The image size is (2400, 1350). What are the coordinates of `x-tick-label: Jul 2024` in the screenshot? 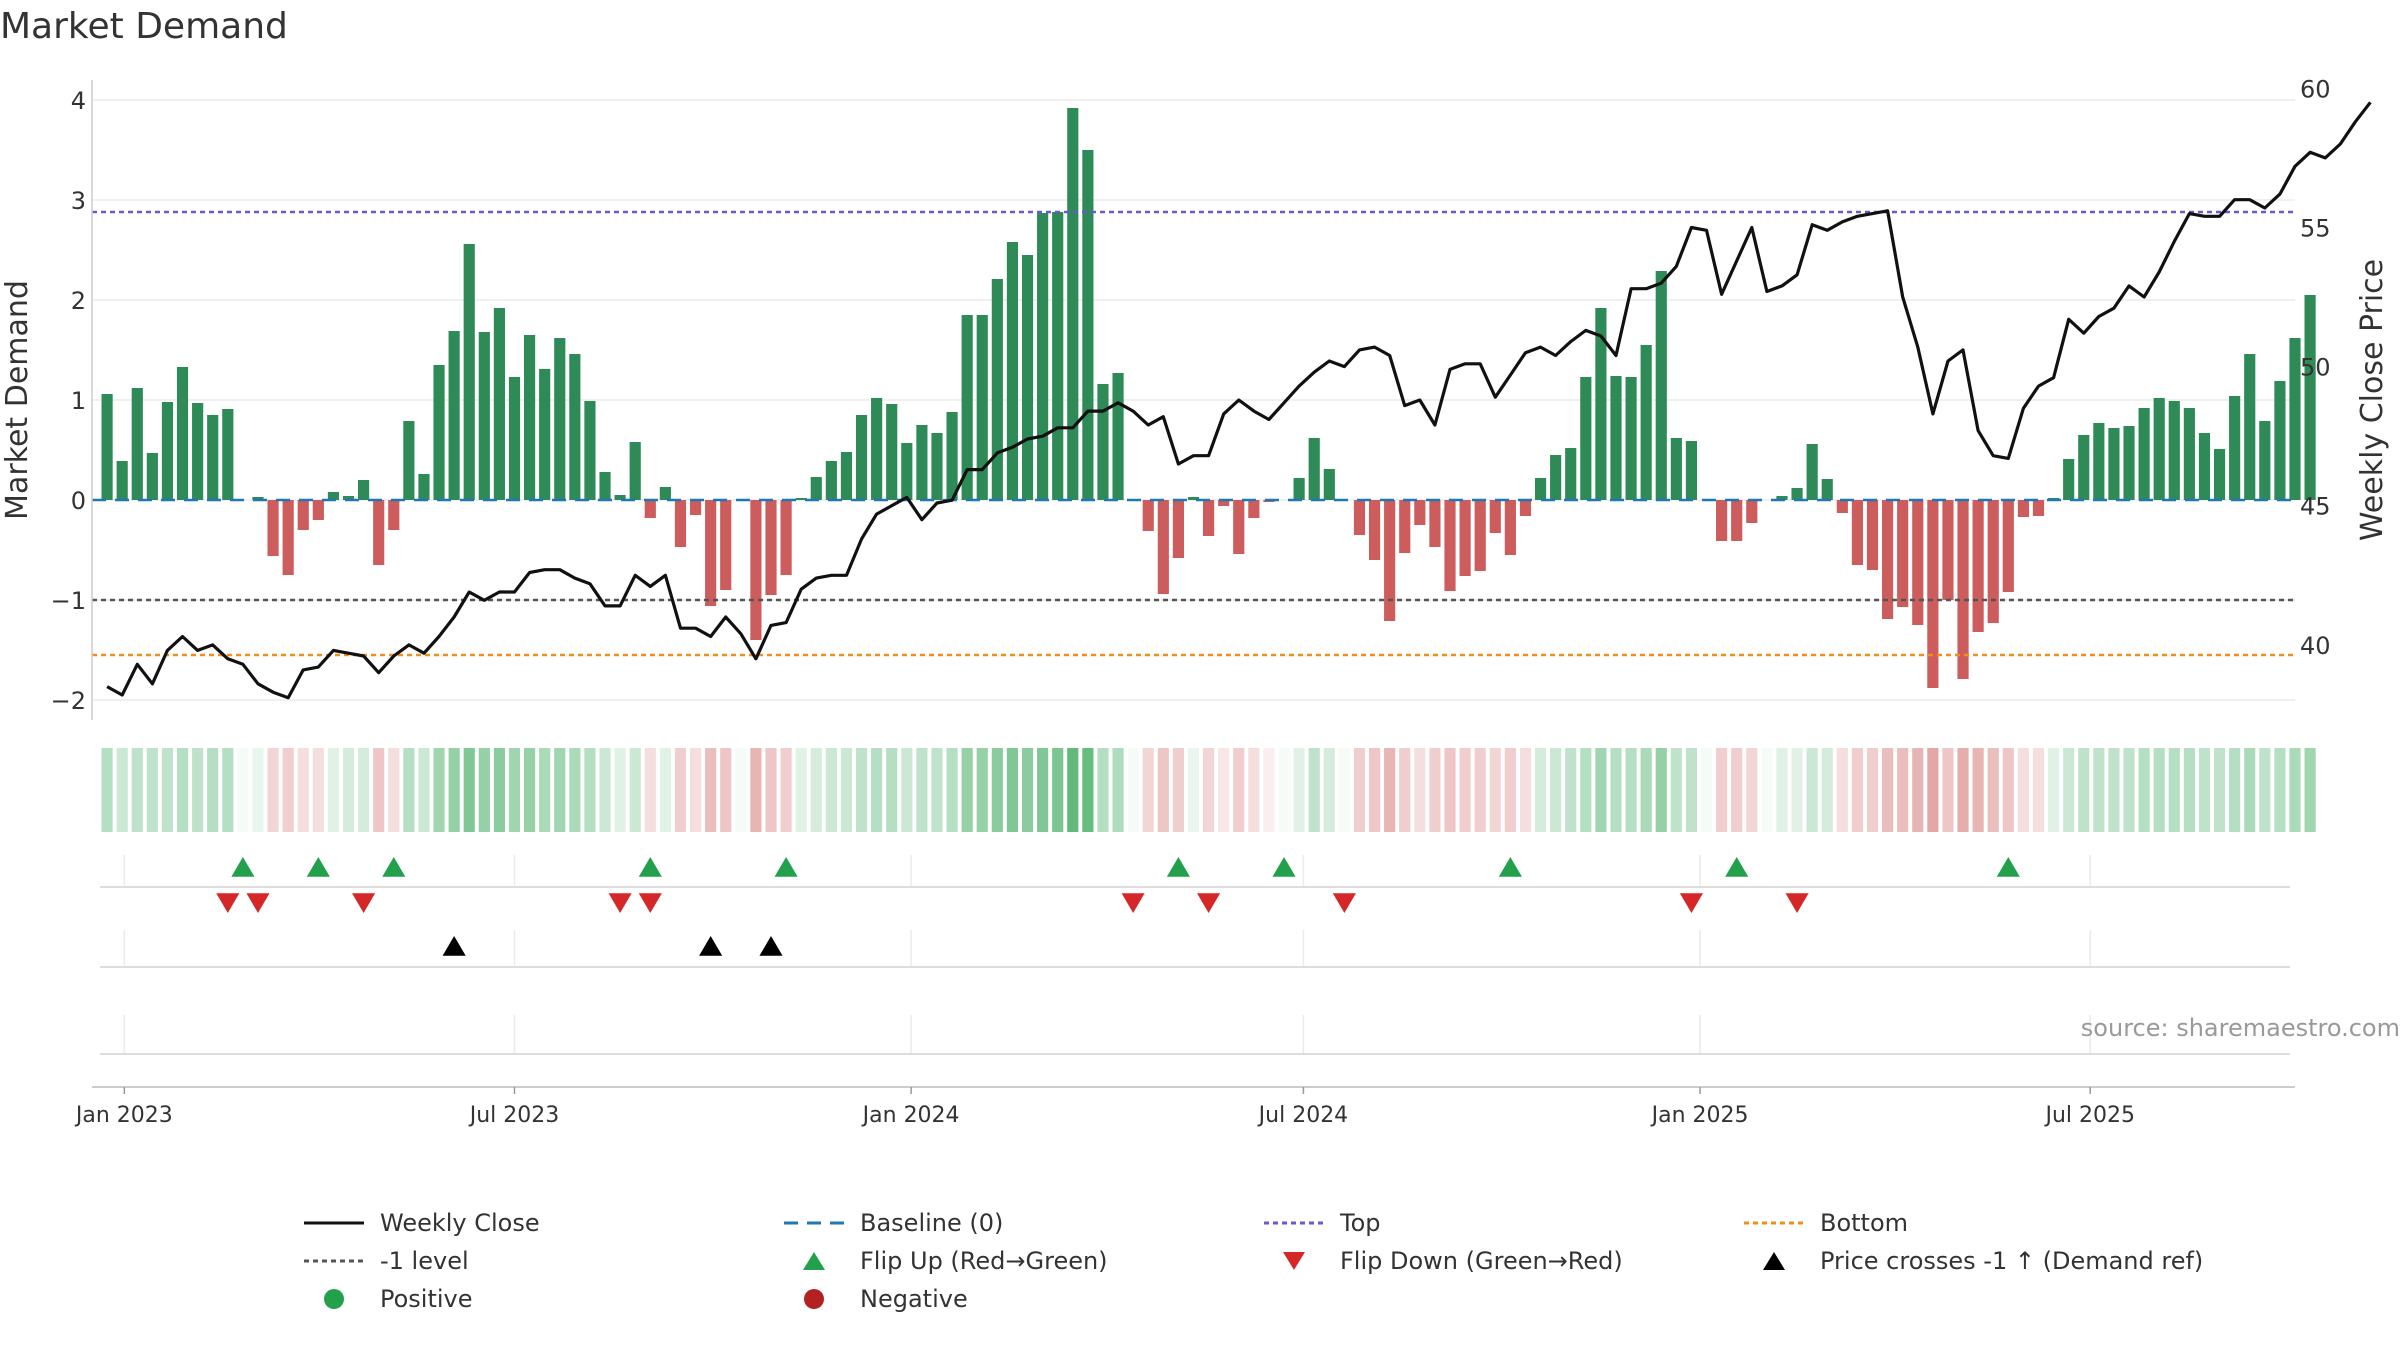 It's located at (1303, 1115).